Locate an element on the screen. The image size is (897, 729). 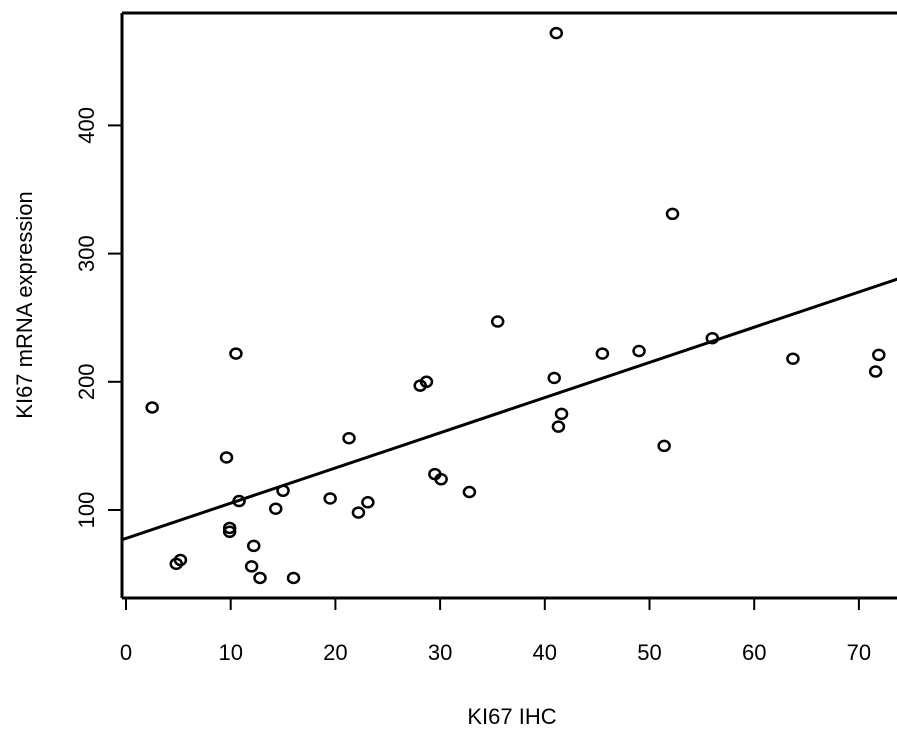
y-tick-label: 100 is located at coordinates (86, 510).